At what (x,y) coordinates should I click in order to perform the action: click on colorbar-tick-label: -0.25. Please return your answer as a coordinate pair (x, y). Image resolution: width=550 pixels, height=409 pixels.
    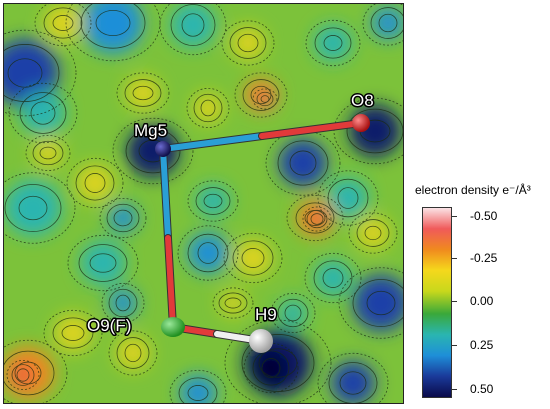
    Looking at the image, I should click on (484, 258).